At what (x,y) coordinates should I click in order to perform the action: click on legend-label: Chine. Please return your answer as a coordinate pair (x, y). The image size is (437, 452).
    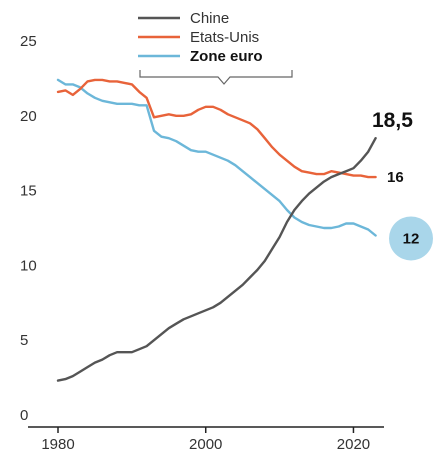
    Looking at the image, I should click on (209, 18).